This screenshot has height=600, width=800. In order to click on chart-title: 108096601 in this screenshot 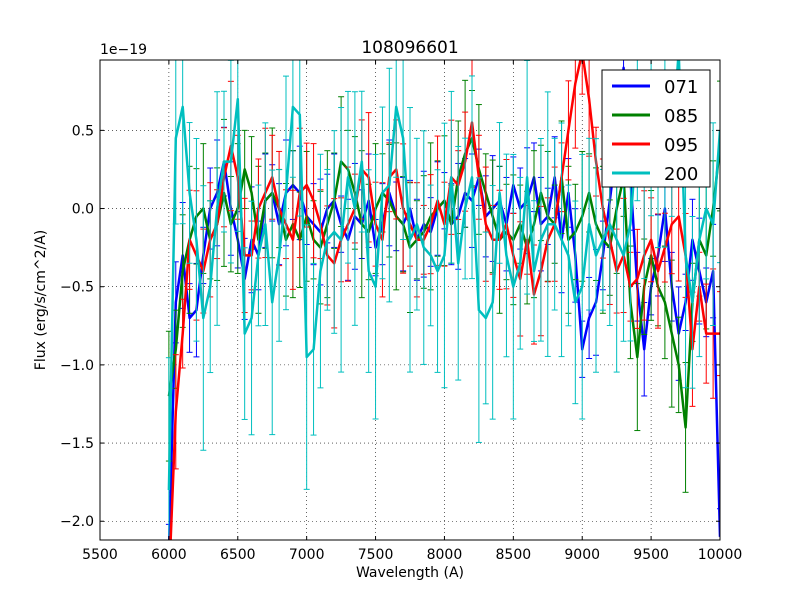, I will do `click(409, 48)`.